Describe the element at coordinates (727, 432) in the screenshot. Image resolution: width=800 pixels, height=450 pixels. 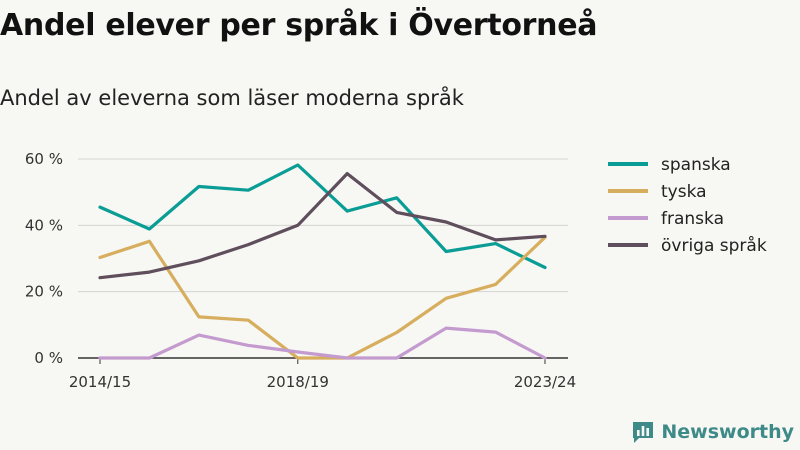
I see `brand-name: Newsworthy` at that location.